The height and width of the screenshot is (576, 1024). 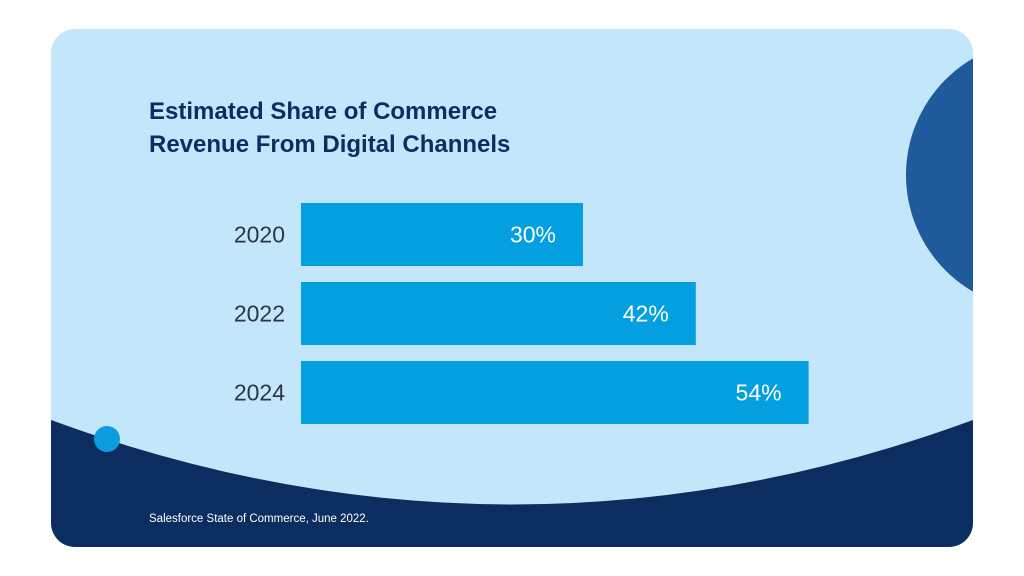 What do you see at coordinates (259, 314) in the screenshot?
I see `category-label-2022: 2022` at bounding box center [259, 314].